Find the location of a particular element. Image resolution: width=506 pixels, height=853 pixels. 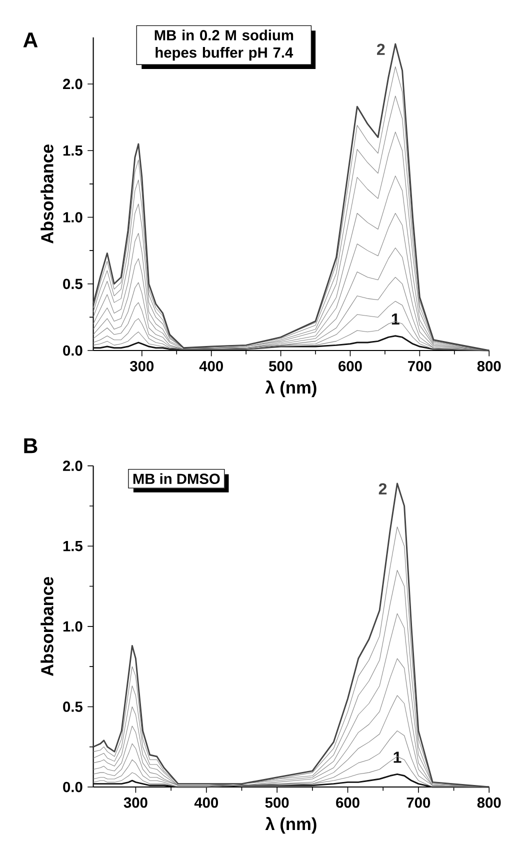

annotation: MB in 0.2 M sodium hepes buffer pH 7.4 is located at coordinates (223, 45).